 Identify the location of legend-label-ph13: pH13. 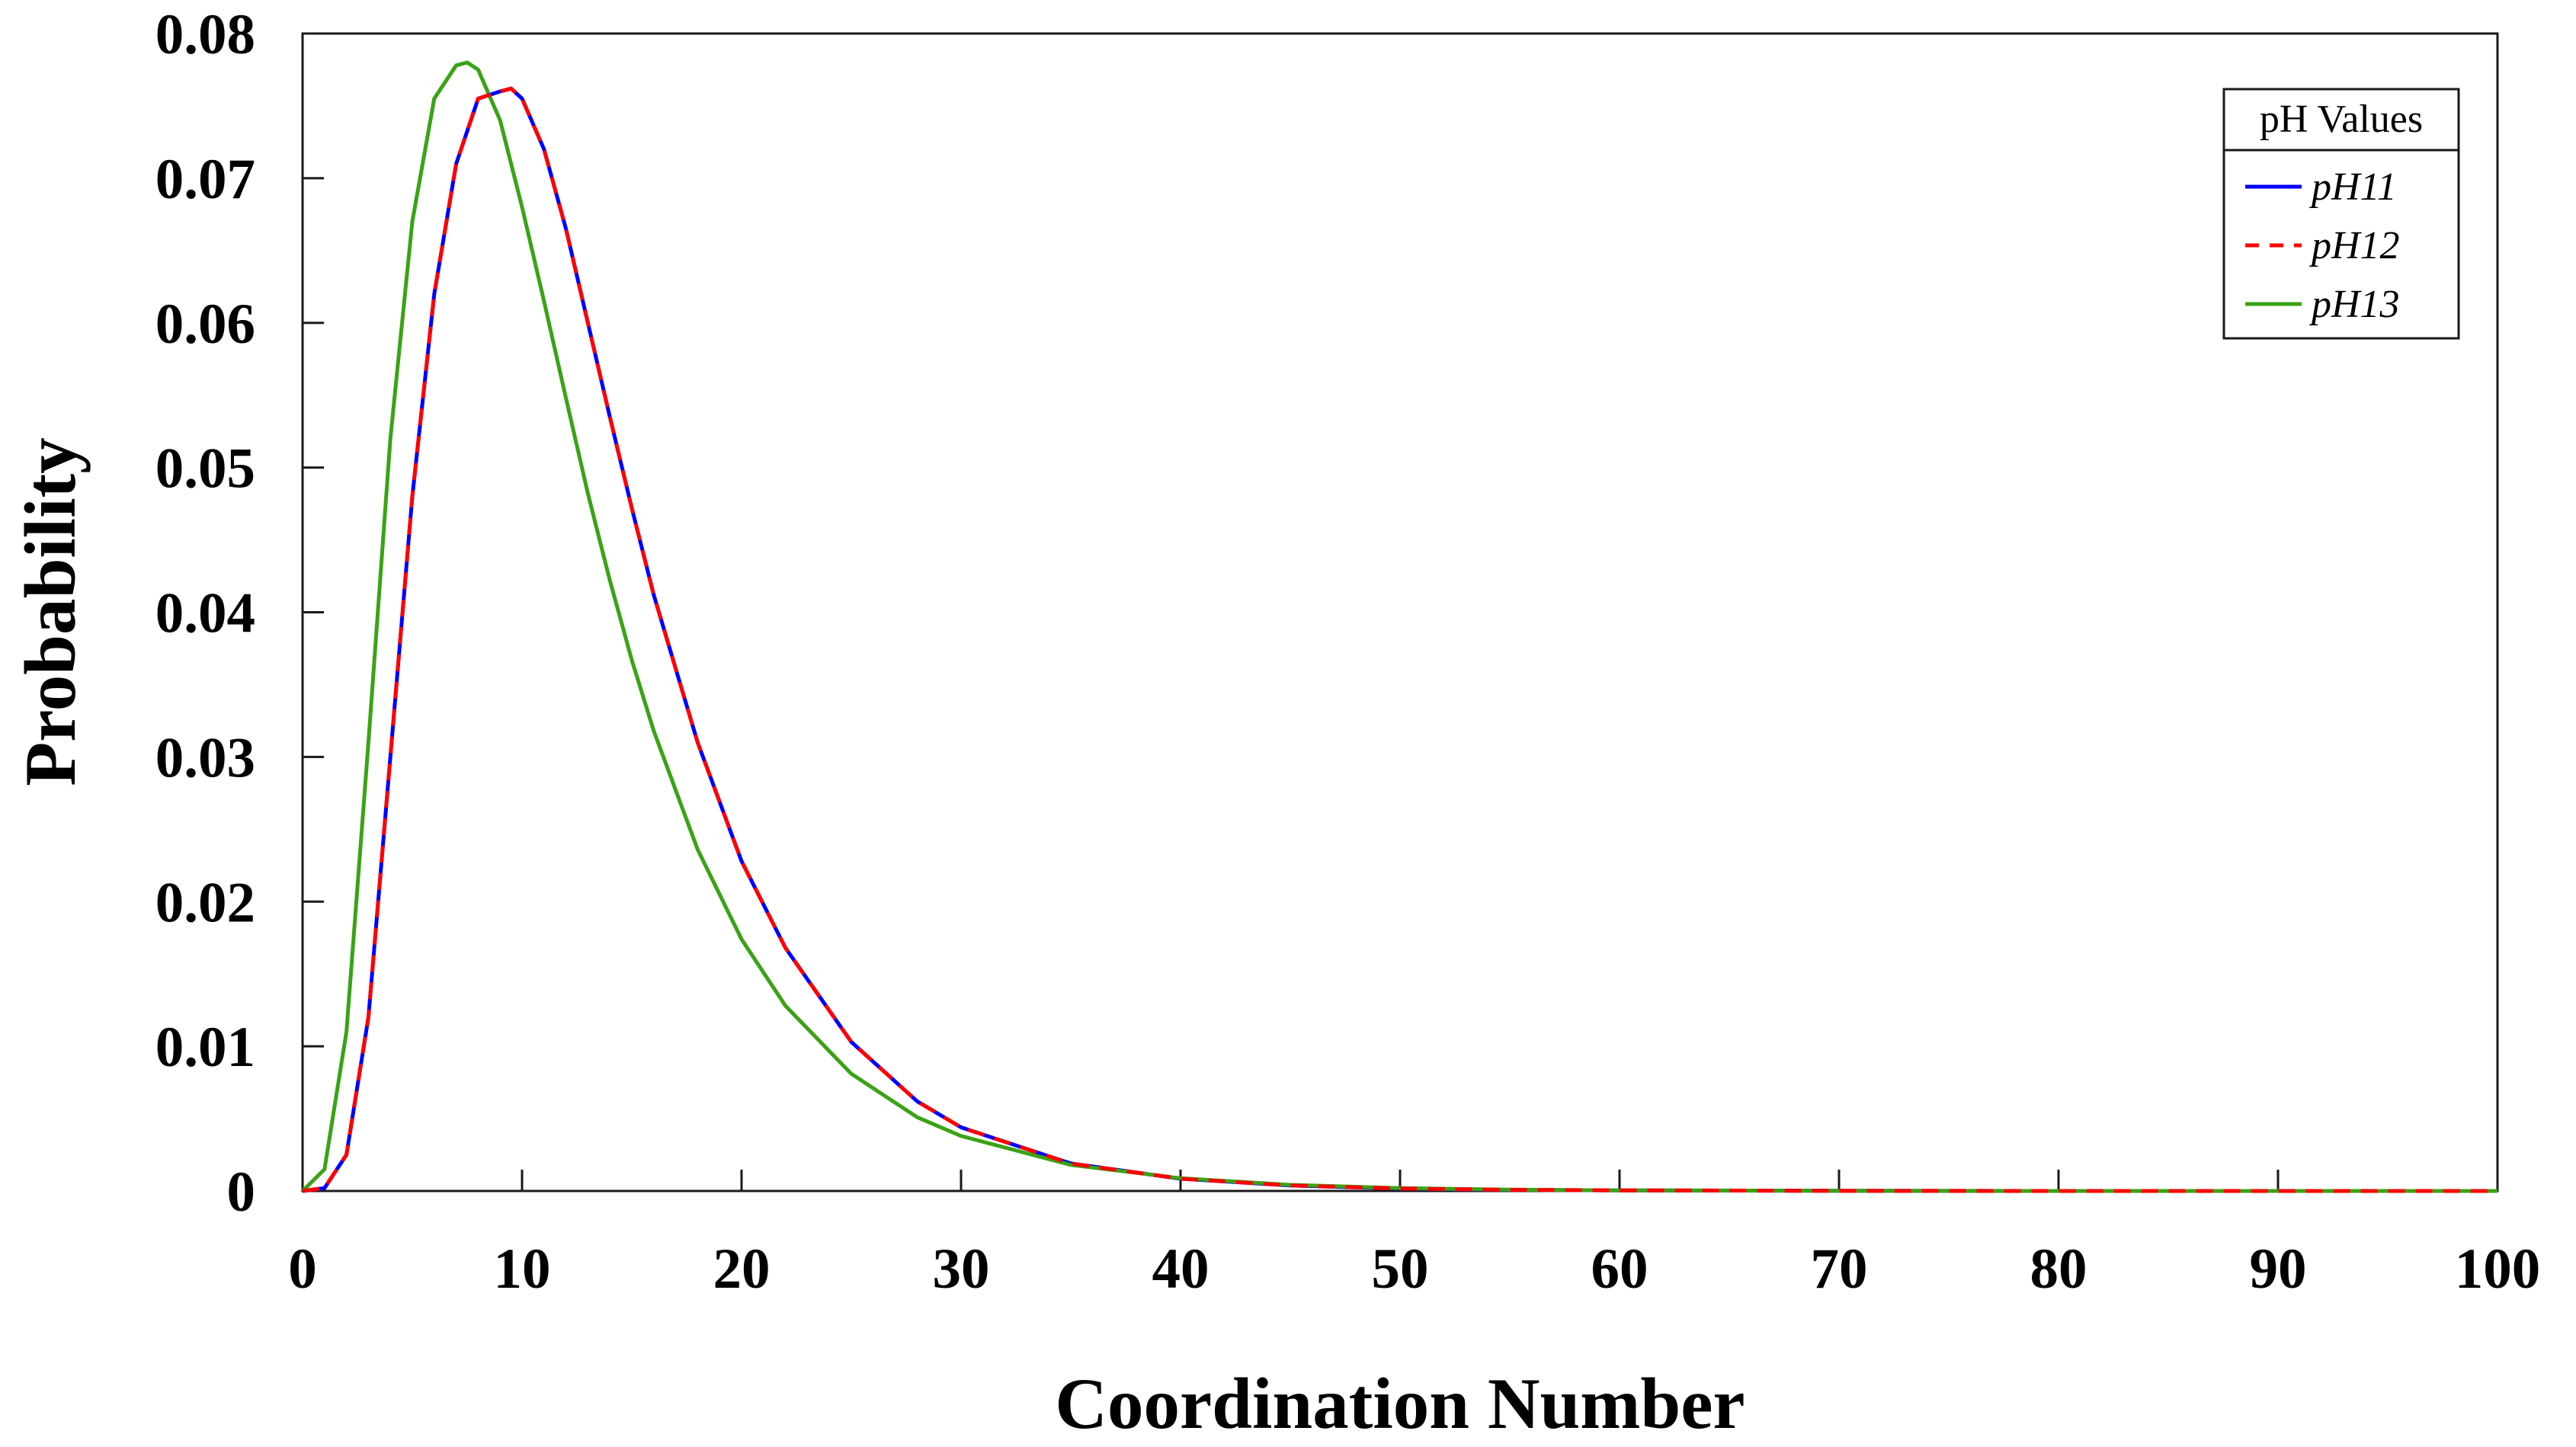
(2354, 305).